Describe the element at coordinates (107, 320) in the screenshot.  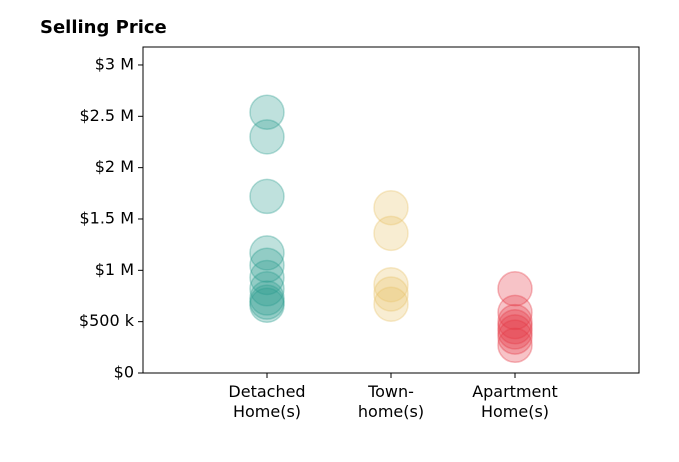
I see `y-tick-label: $500 k` at that location.